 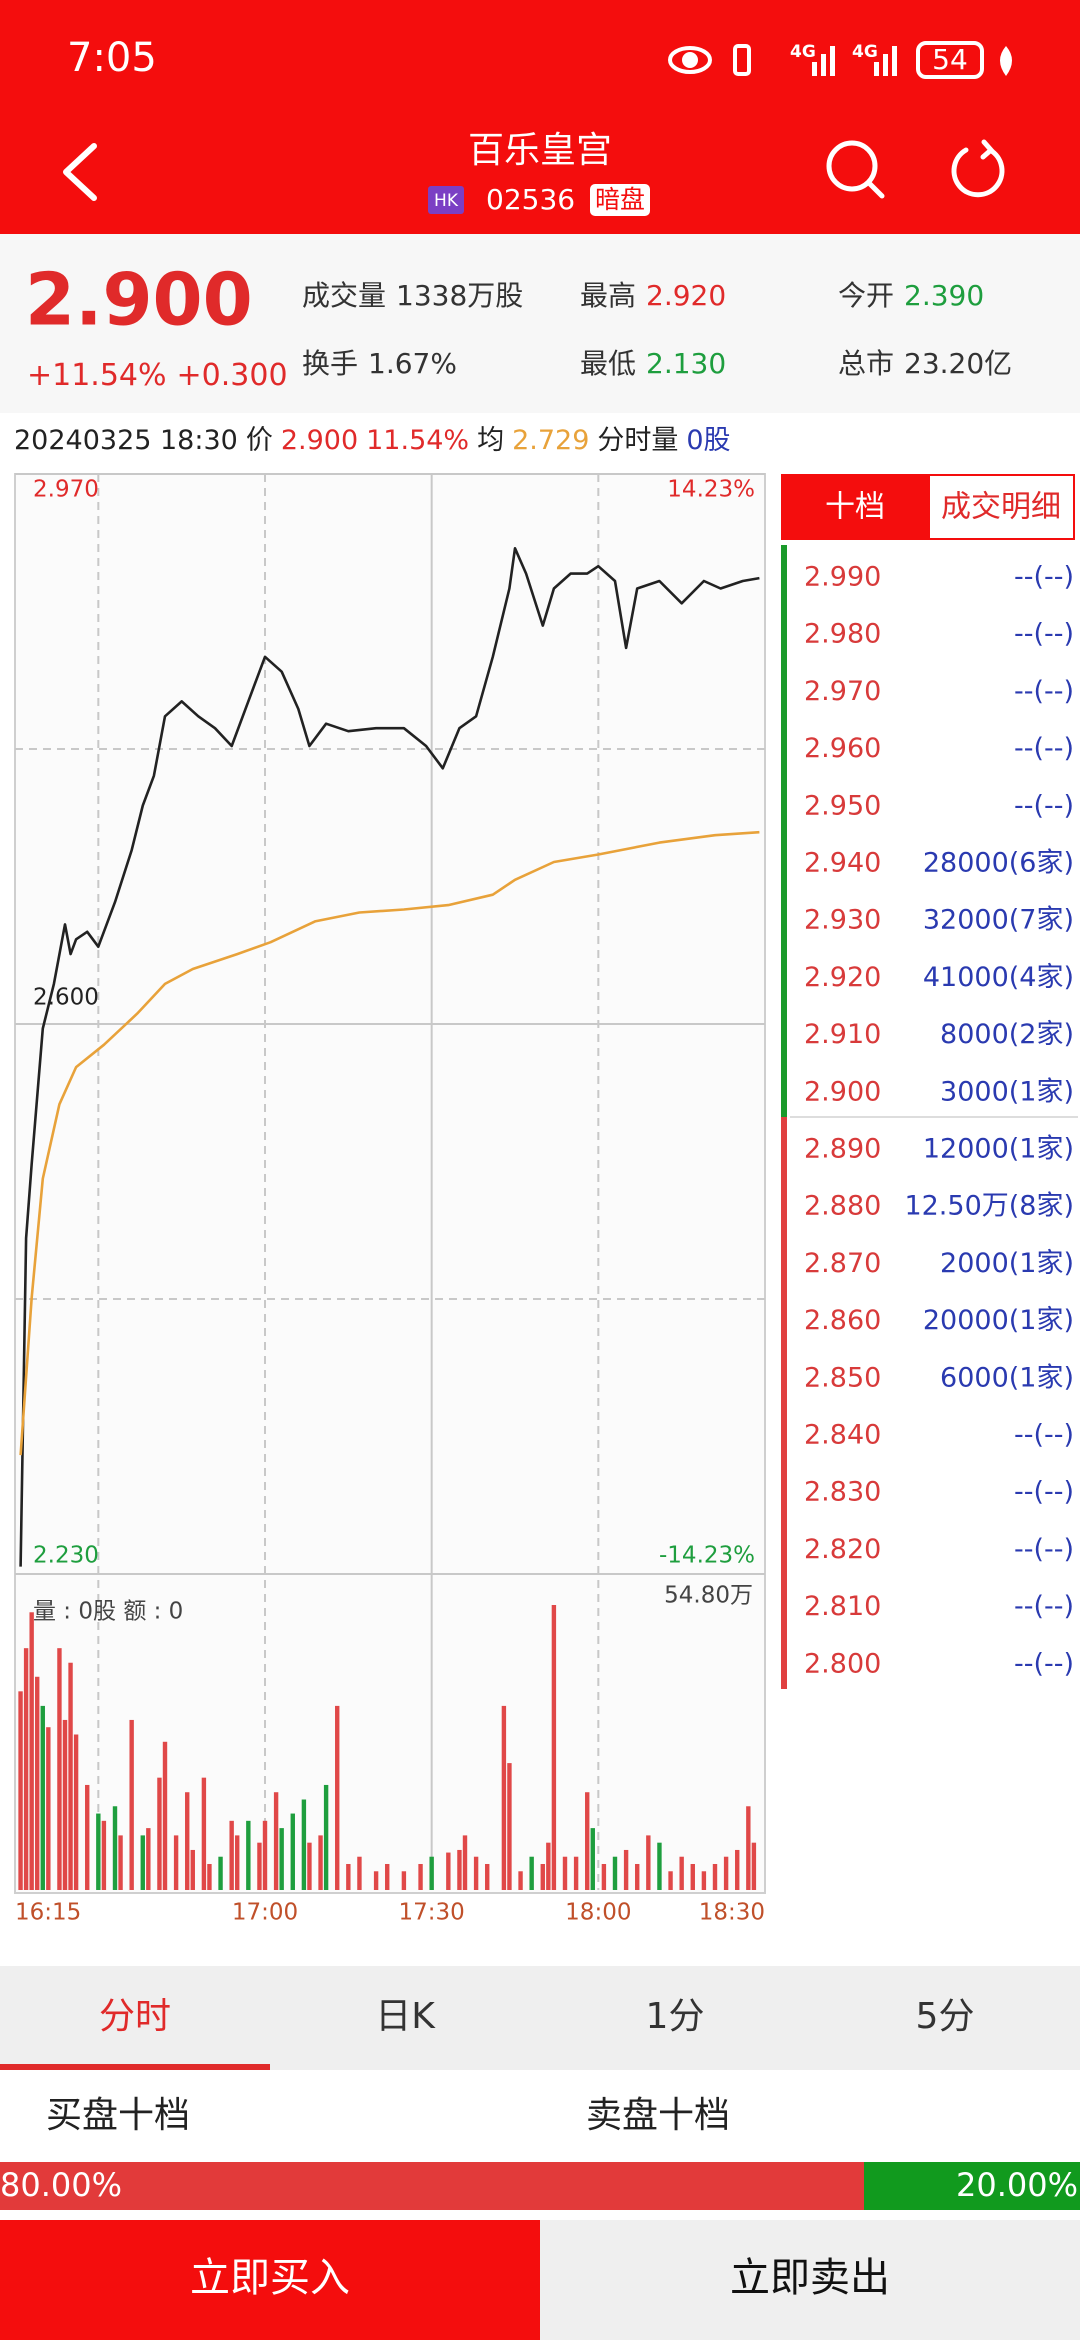 I want to click on x-tick-label: 18:30, so click(x=732, y=1913).